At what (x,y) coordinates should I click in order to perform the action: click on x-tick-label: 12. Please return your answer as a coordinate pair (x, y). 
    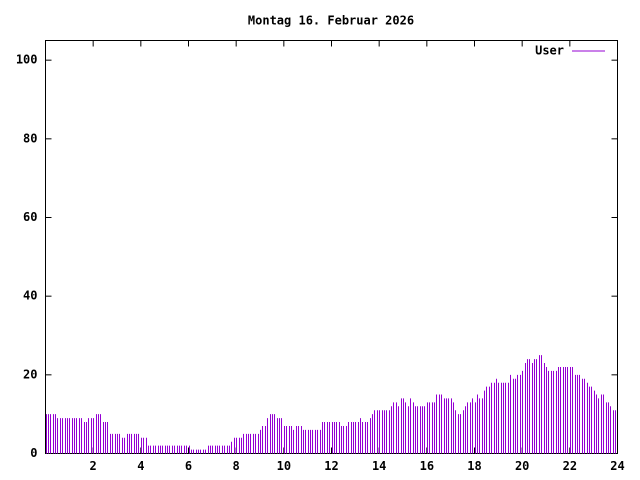
    Looking at the image, I should click on (331, 466).